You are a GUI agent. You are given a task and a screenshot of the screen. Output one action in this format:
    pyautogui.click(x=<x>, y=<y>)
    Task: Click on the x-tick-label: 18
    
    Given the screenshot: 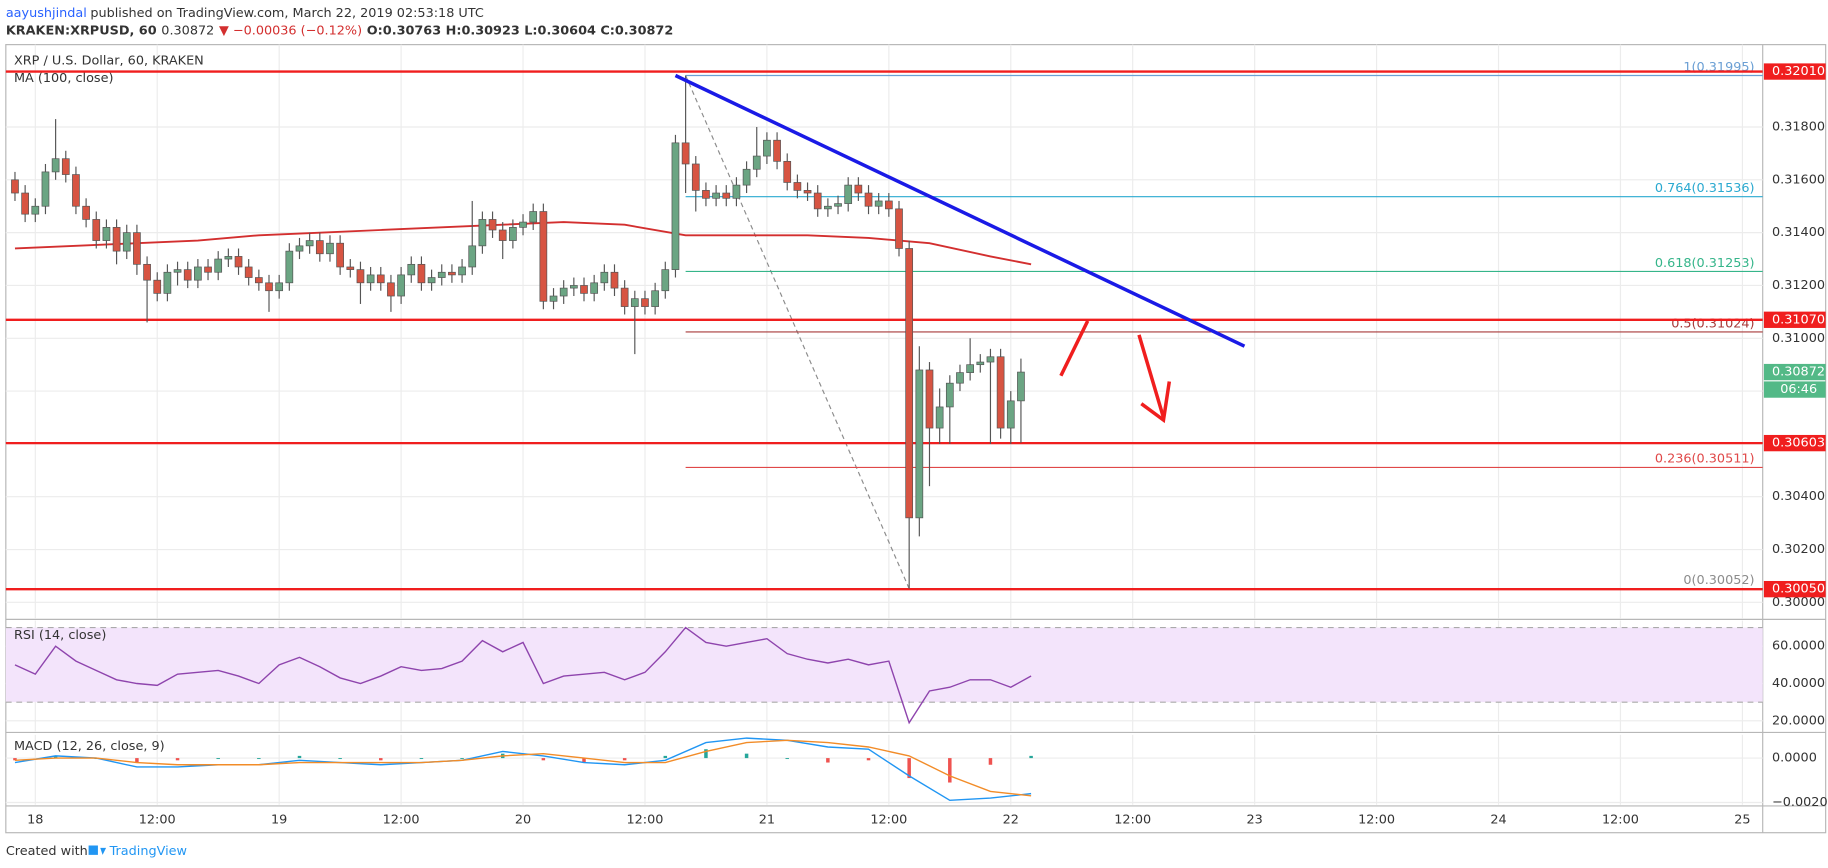 What is the action you would take?
    pyautogui.click(x=35, y=819)
    